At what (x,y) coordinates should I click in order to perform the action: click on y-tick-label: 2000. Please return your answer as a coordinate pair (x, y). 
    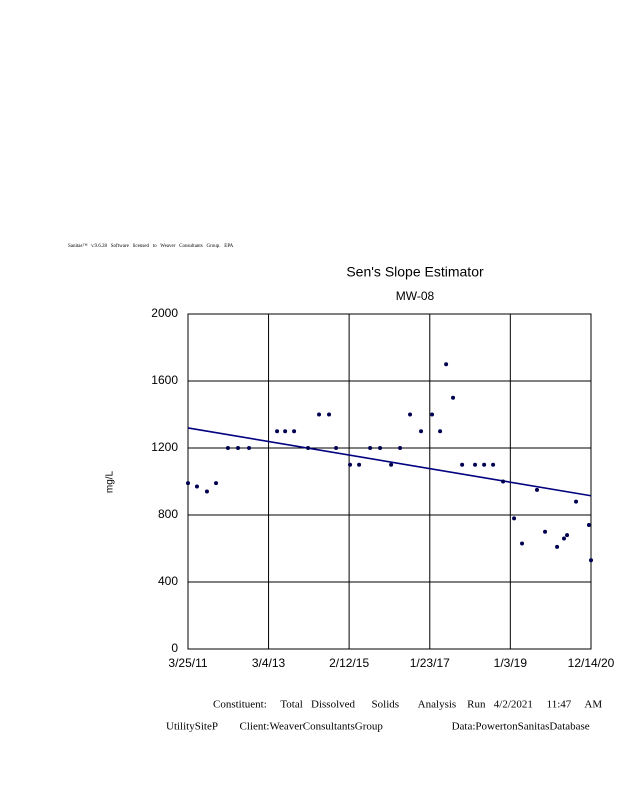
    Looking at the image, I should click on (164, 313).